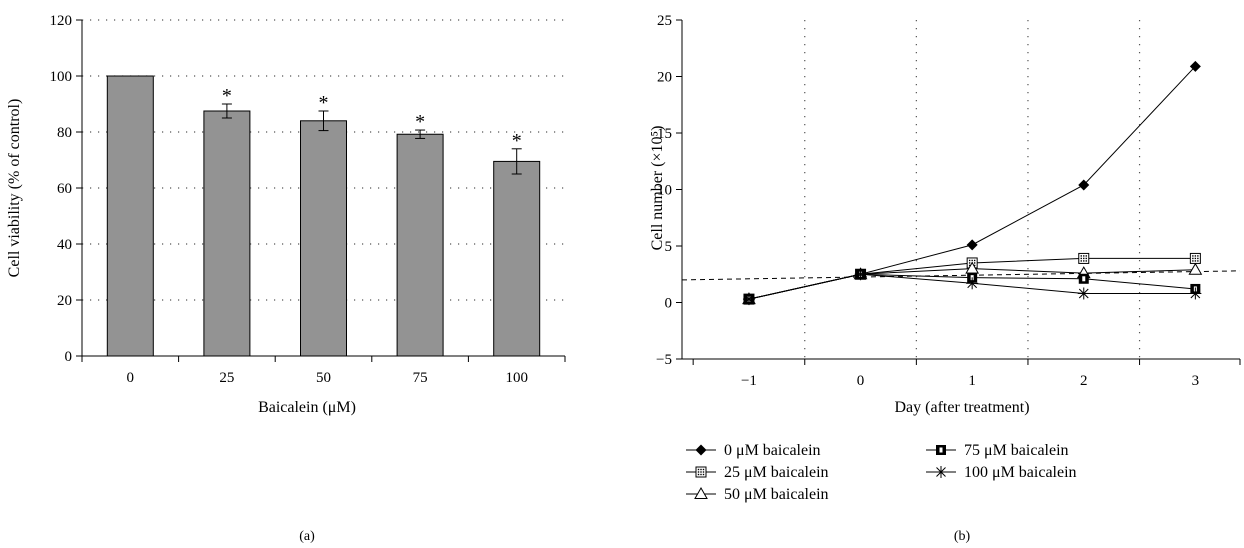  What do you see at coordinates (664, 191) in the screenshot?
I see `y-tick-label-b: 10` at bounding box center [664, 191].